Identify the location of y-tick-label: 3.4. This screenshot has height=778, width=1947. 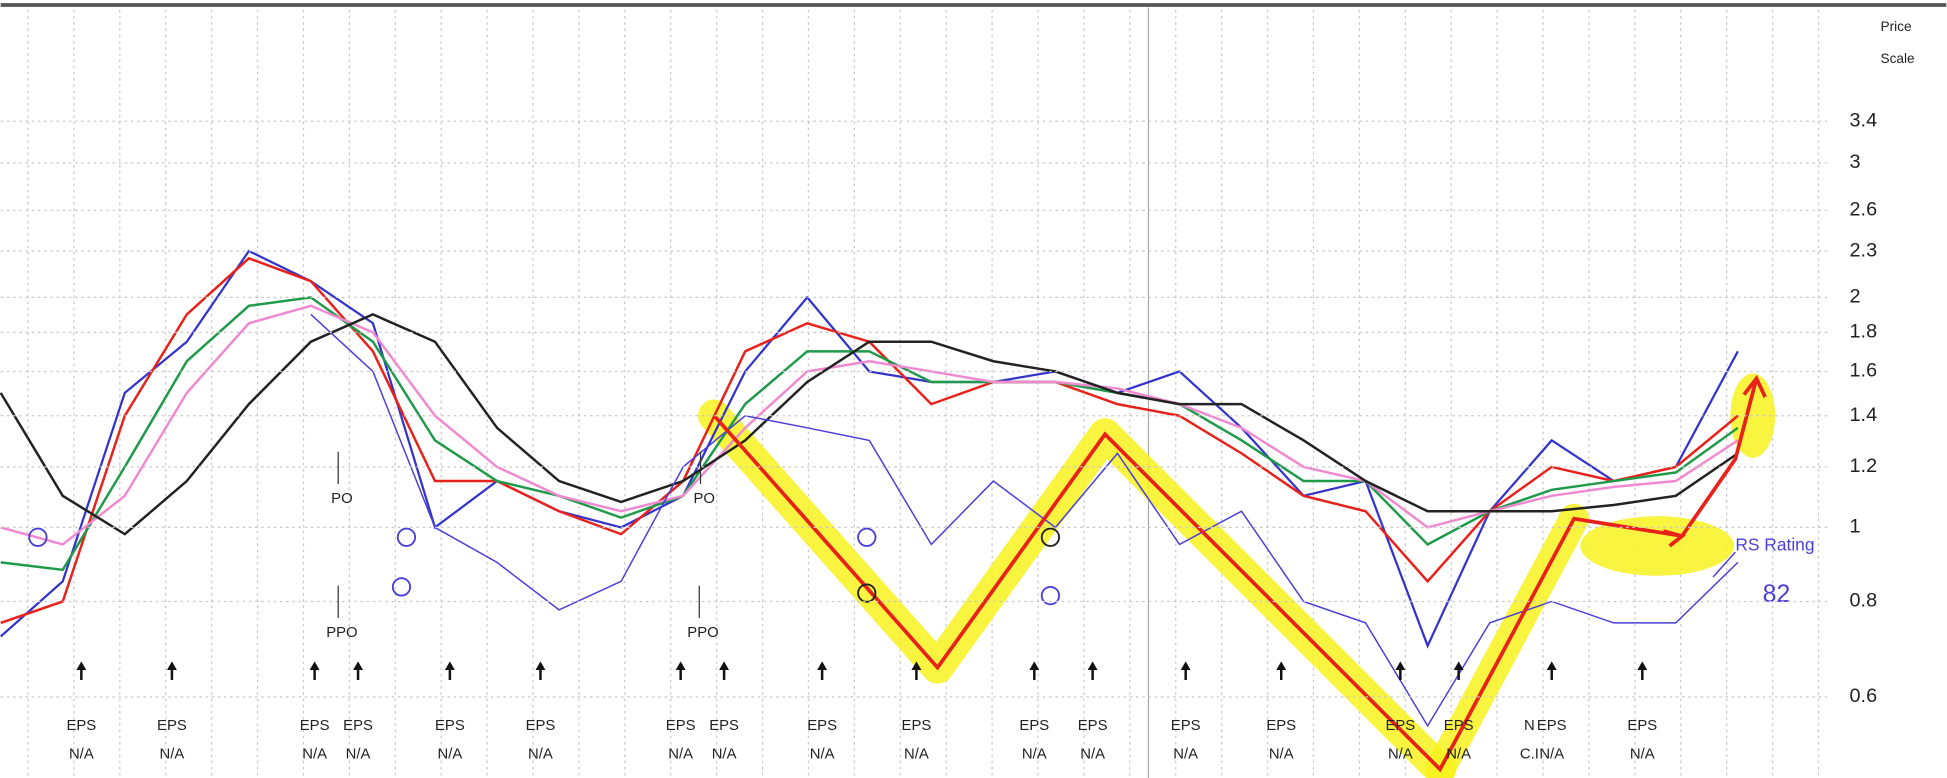
(1864, 121).